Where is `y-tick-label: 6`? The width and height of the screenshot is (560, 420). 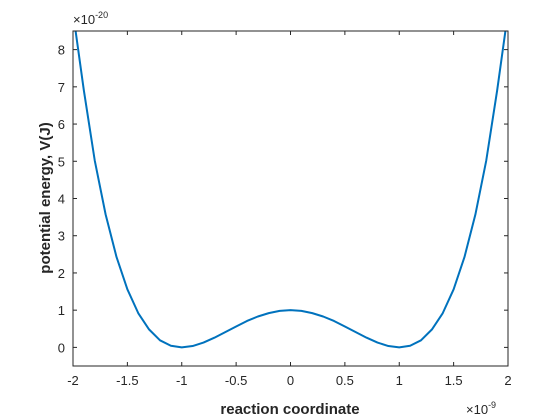 y-tick-label: 6 is located at coordinates (61, 124).